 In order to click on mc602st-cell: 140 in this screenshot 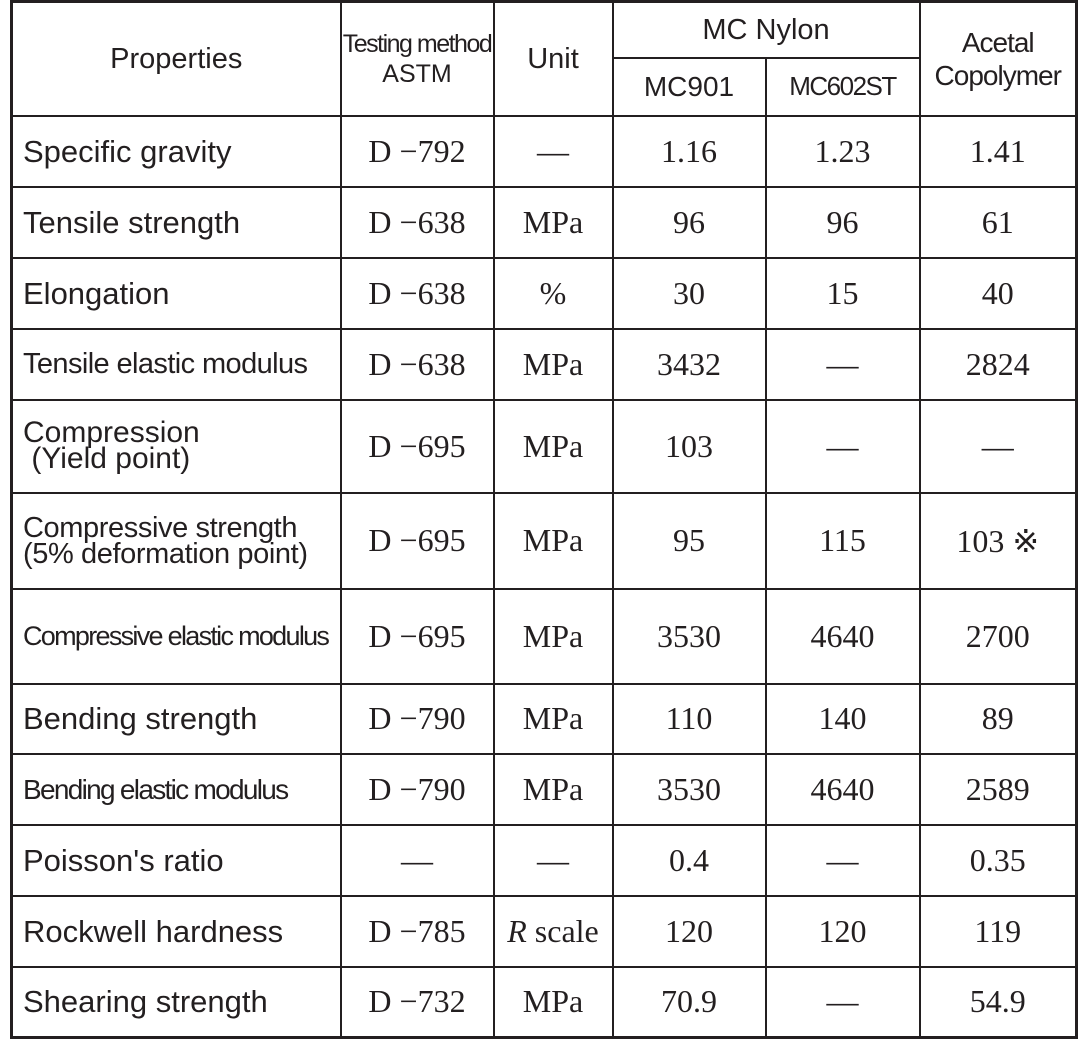, I will do `click(842, 718)`.